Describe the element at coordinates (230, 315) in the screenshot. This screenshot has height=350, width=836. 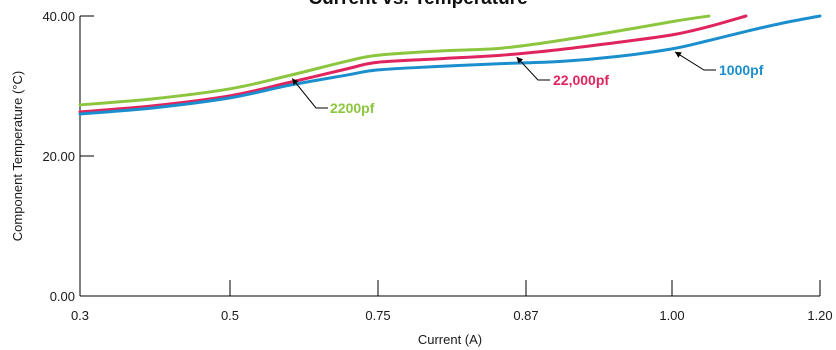
I see `x-tick-label: 0.5` at that location.